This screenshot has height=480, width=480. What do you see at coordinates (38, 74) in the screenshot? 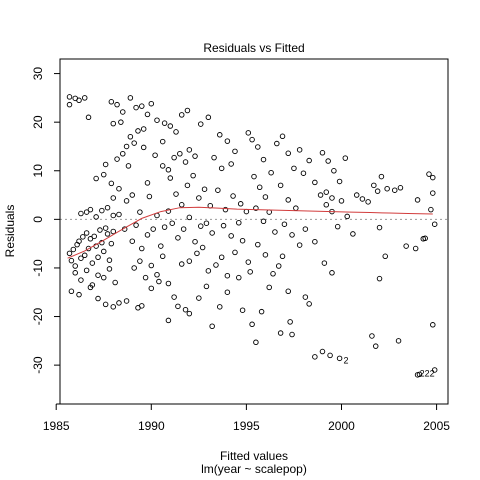
I see `y-tick-label: 30` at bounding box center [38, 74].